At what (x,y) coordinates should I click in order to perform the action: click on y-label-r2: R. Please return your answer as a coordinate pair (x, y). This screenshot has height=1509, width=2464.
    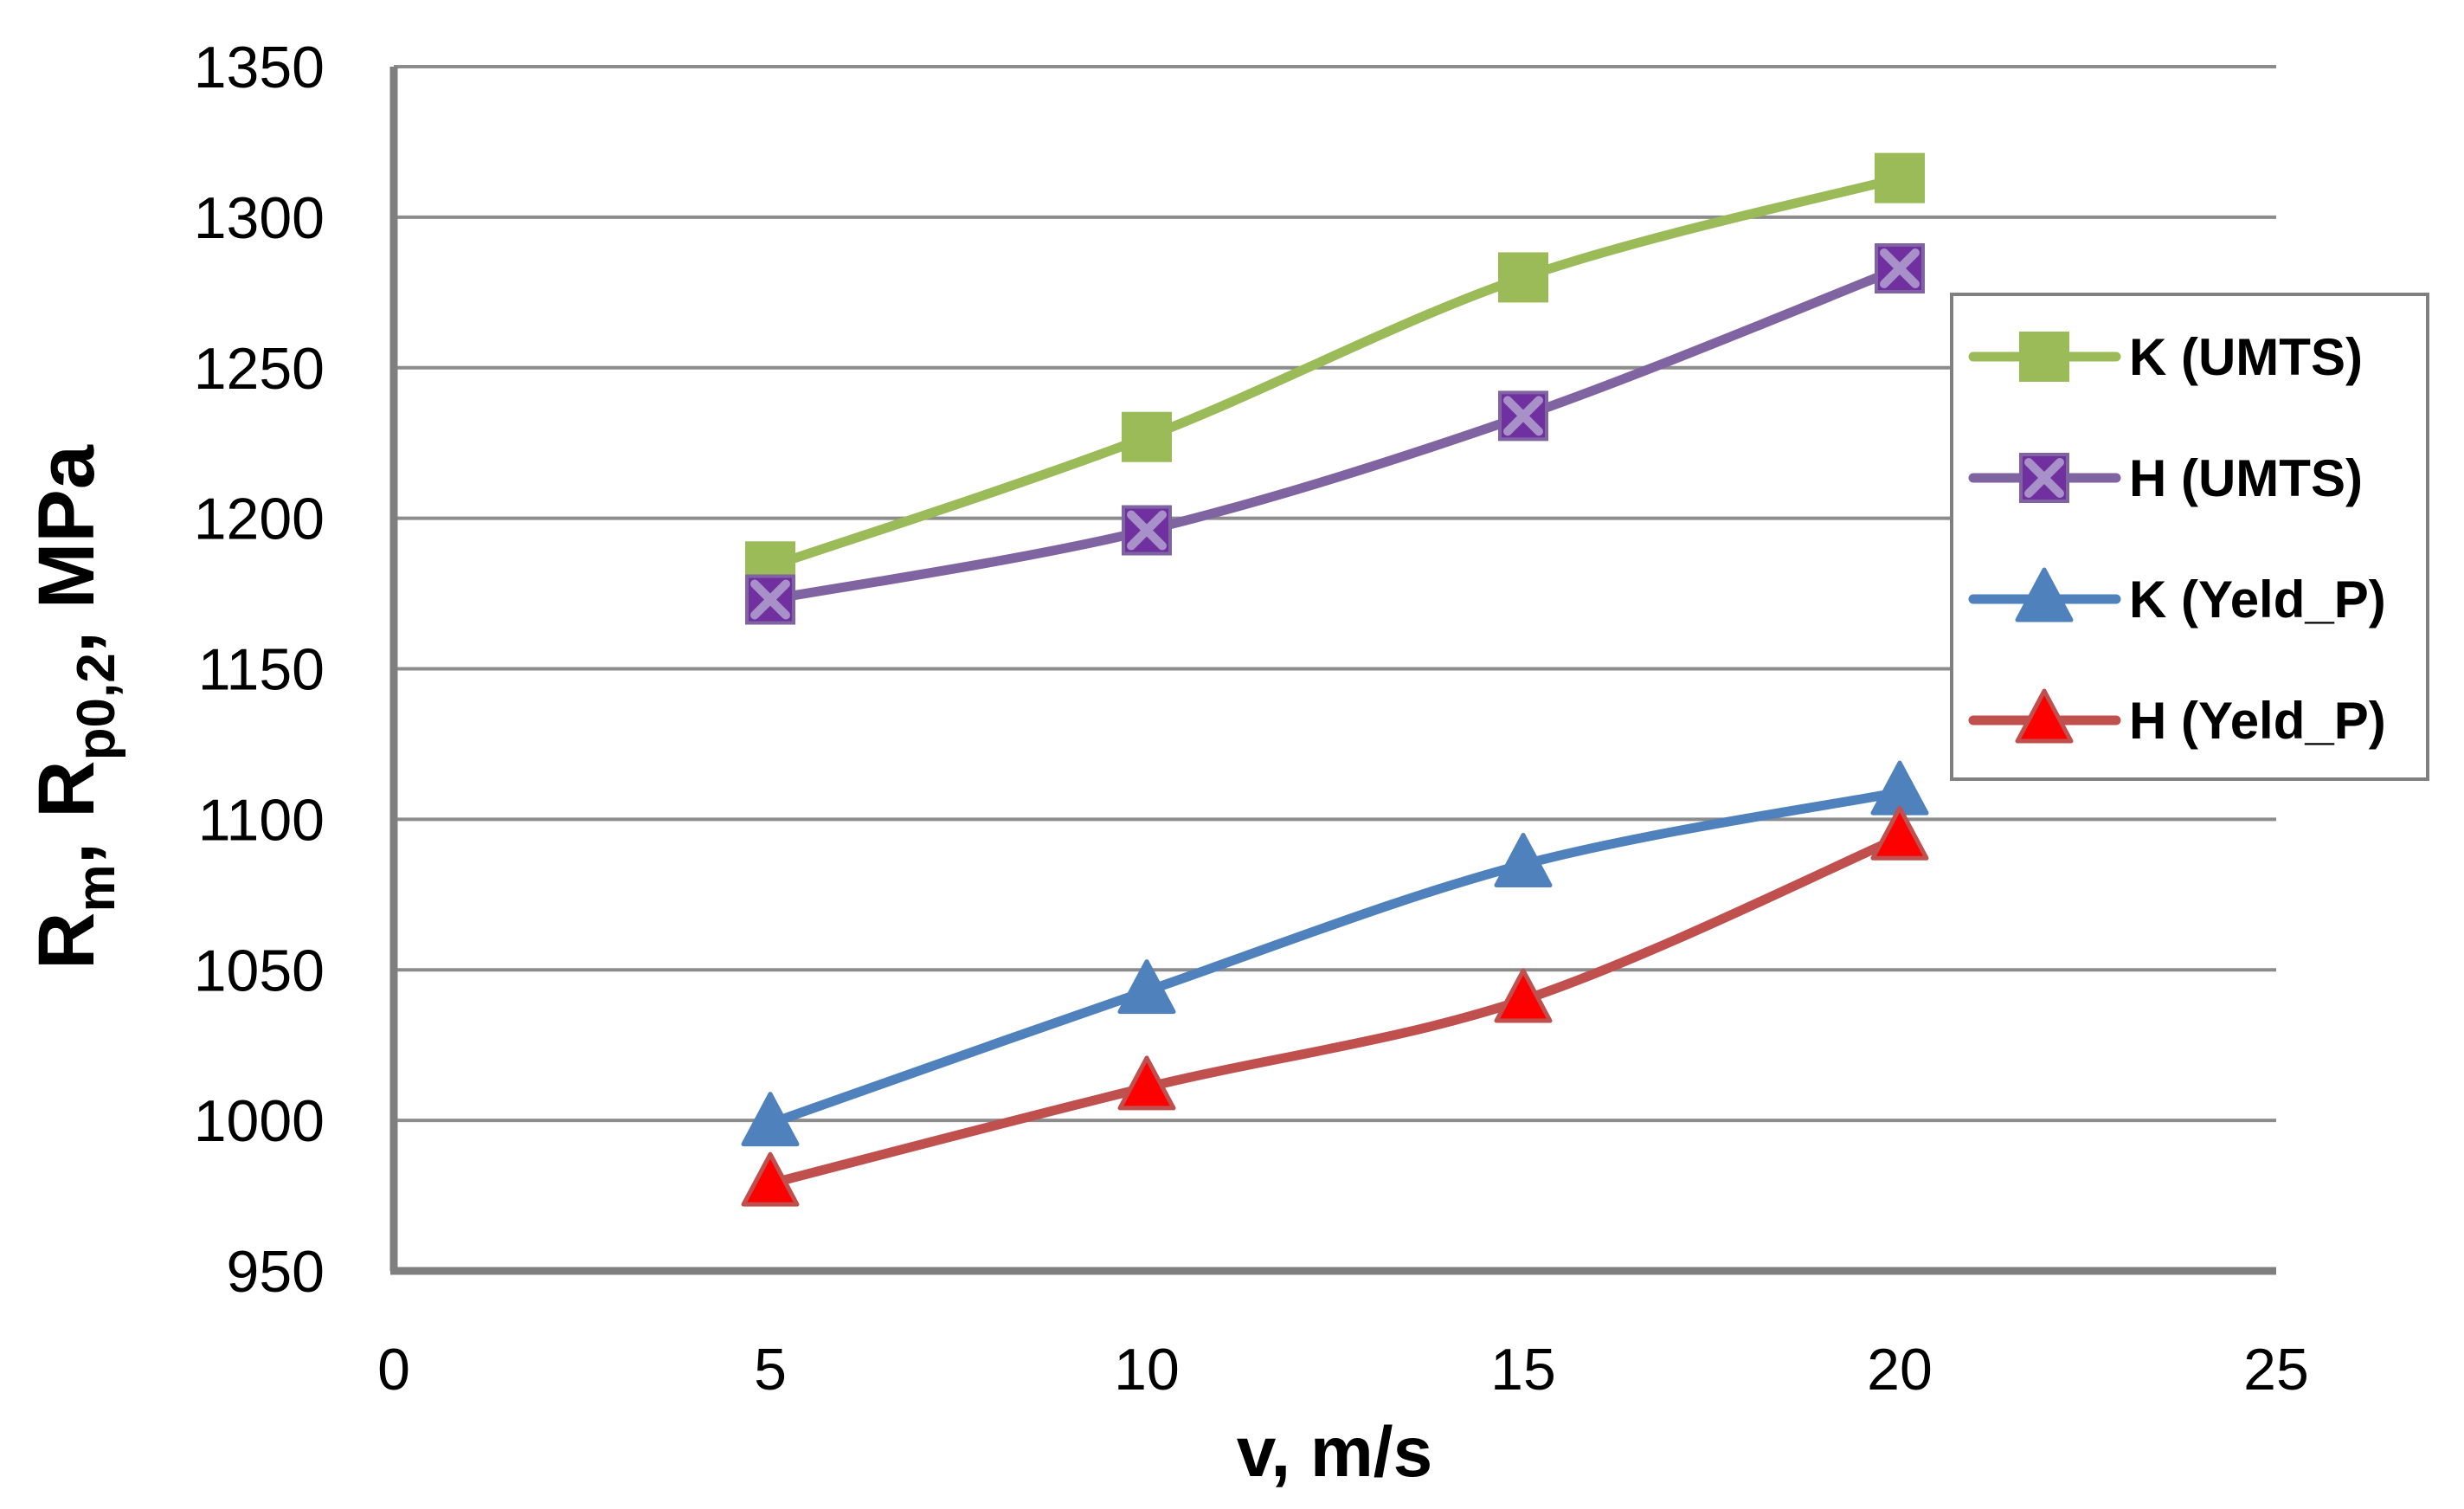
    Looking at the image, I should click on (67, 788).